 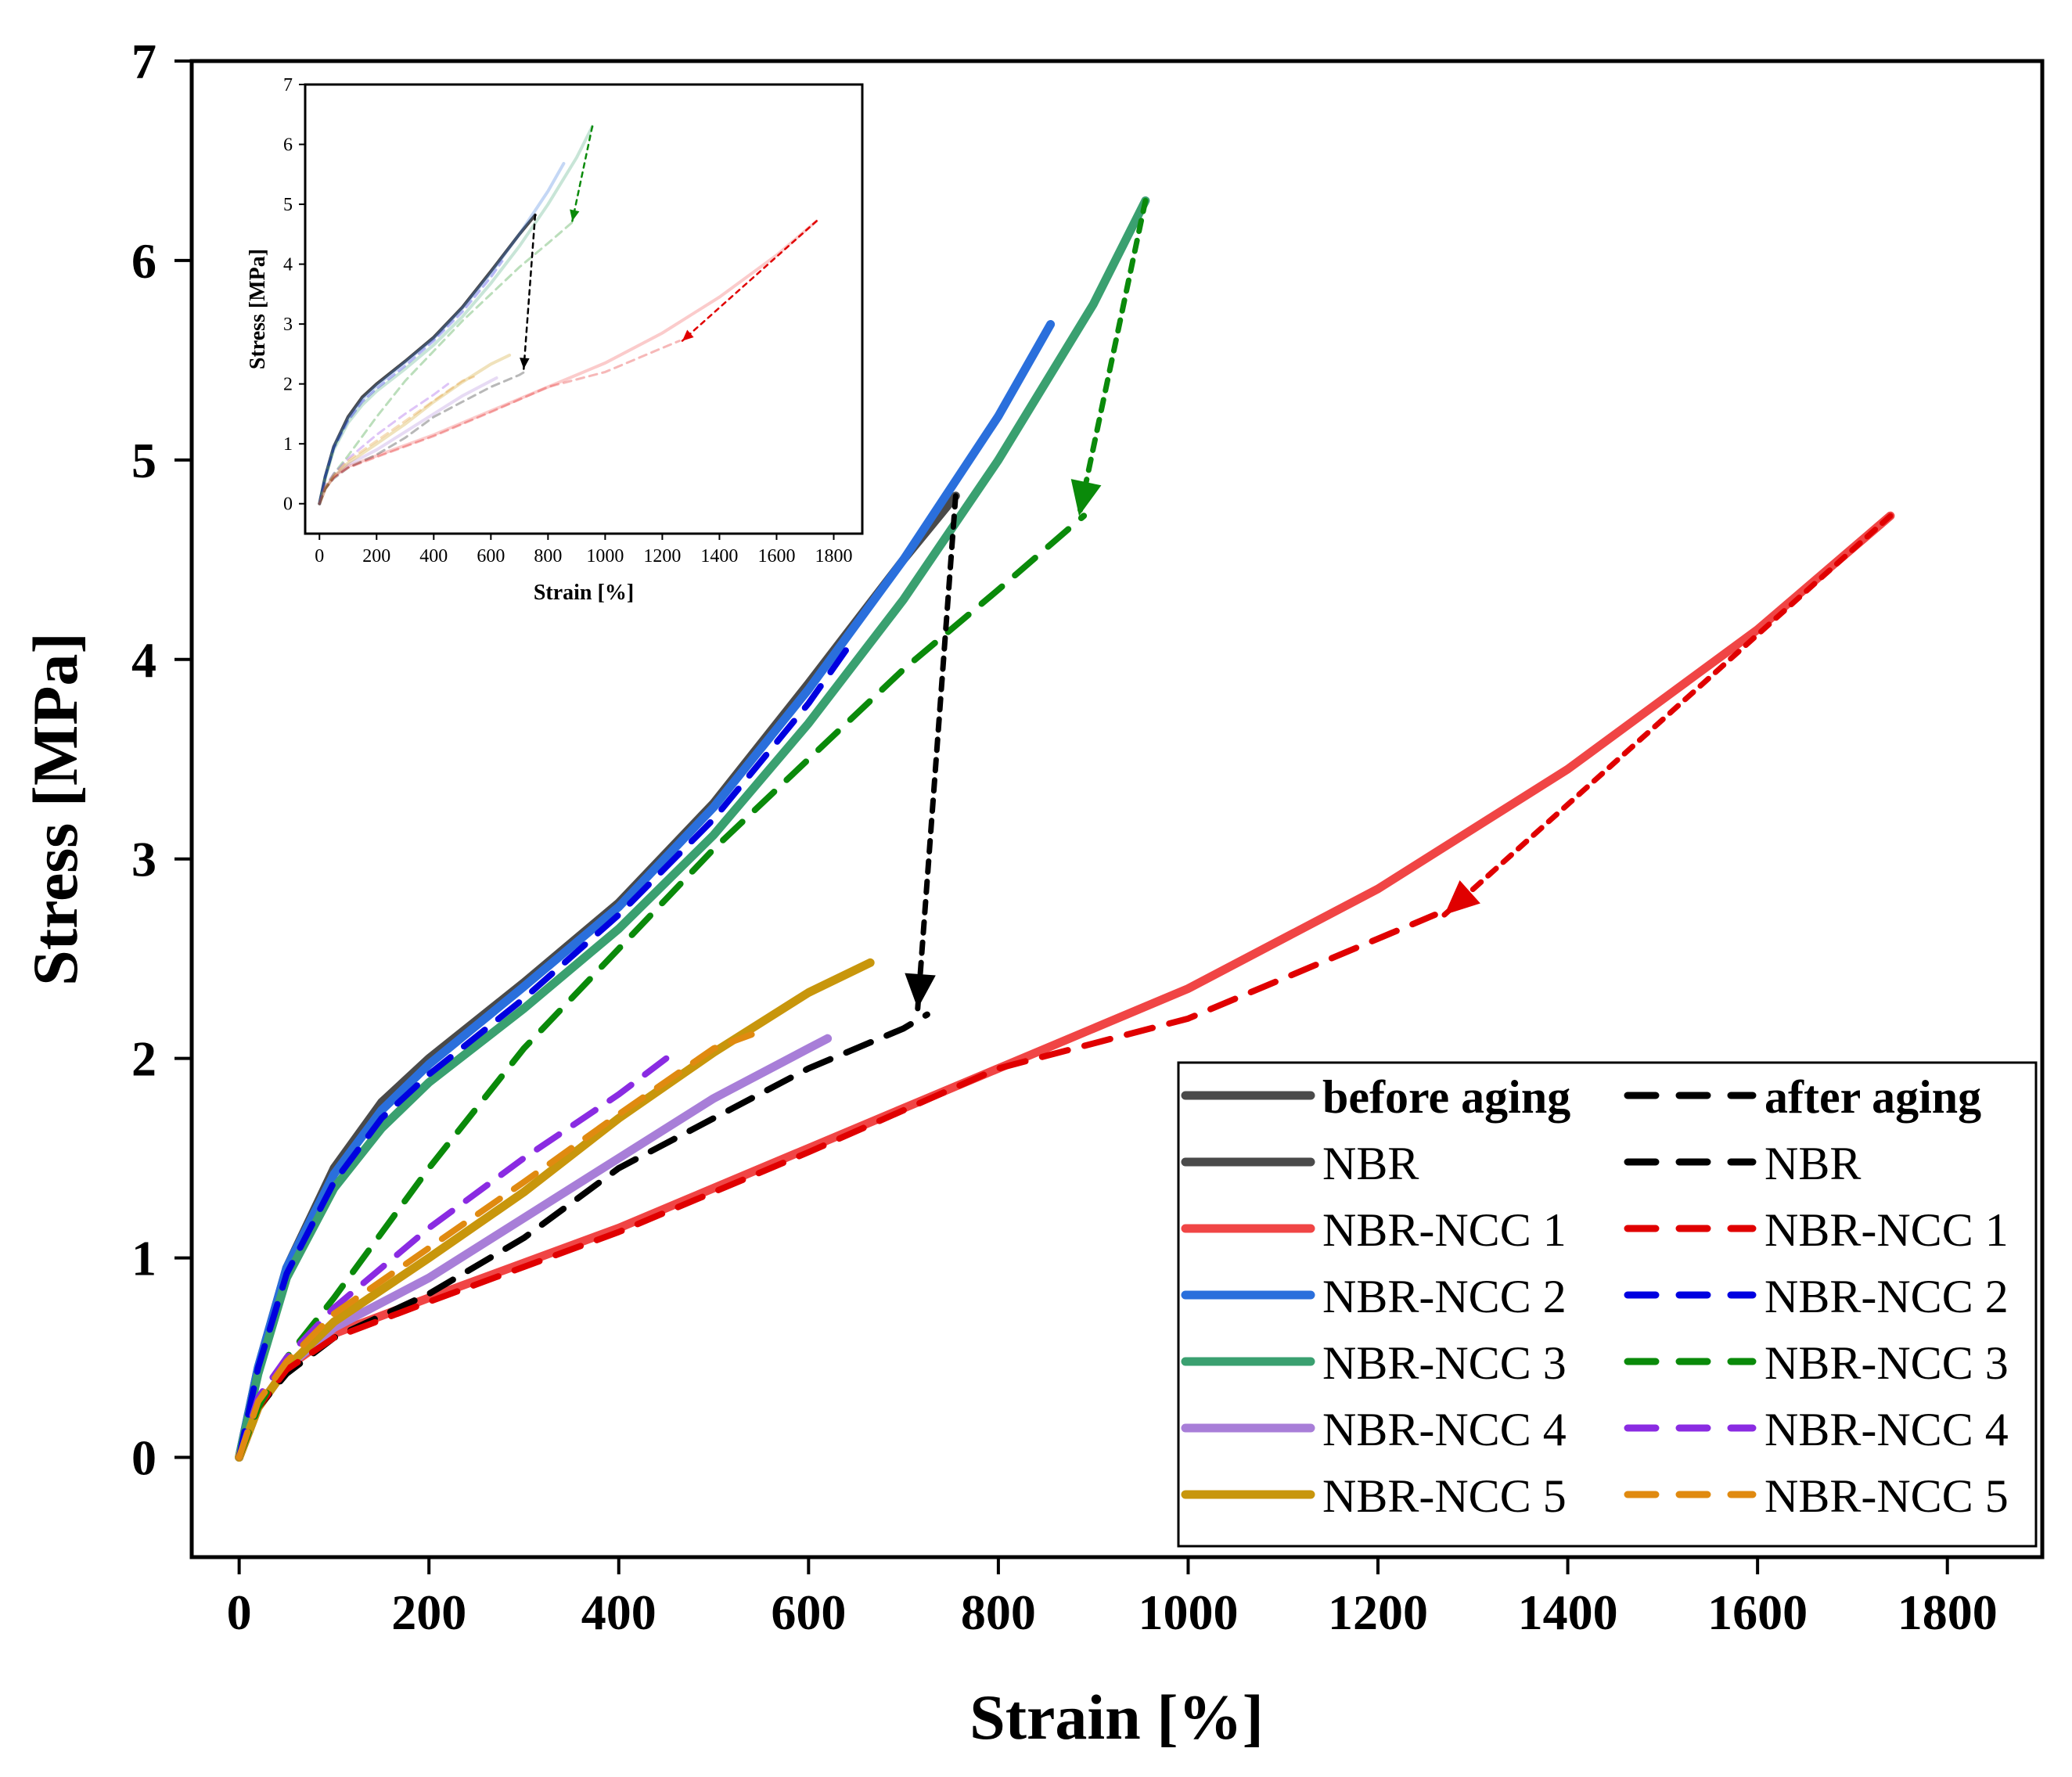 What do you see at coordinates (1445, 1363) in the screenshot?
I see `legend-label-before: NBR-NCC 3` at bounding box center [1445, 1363].